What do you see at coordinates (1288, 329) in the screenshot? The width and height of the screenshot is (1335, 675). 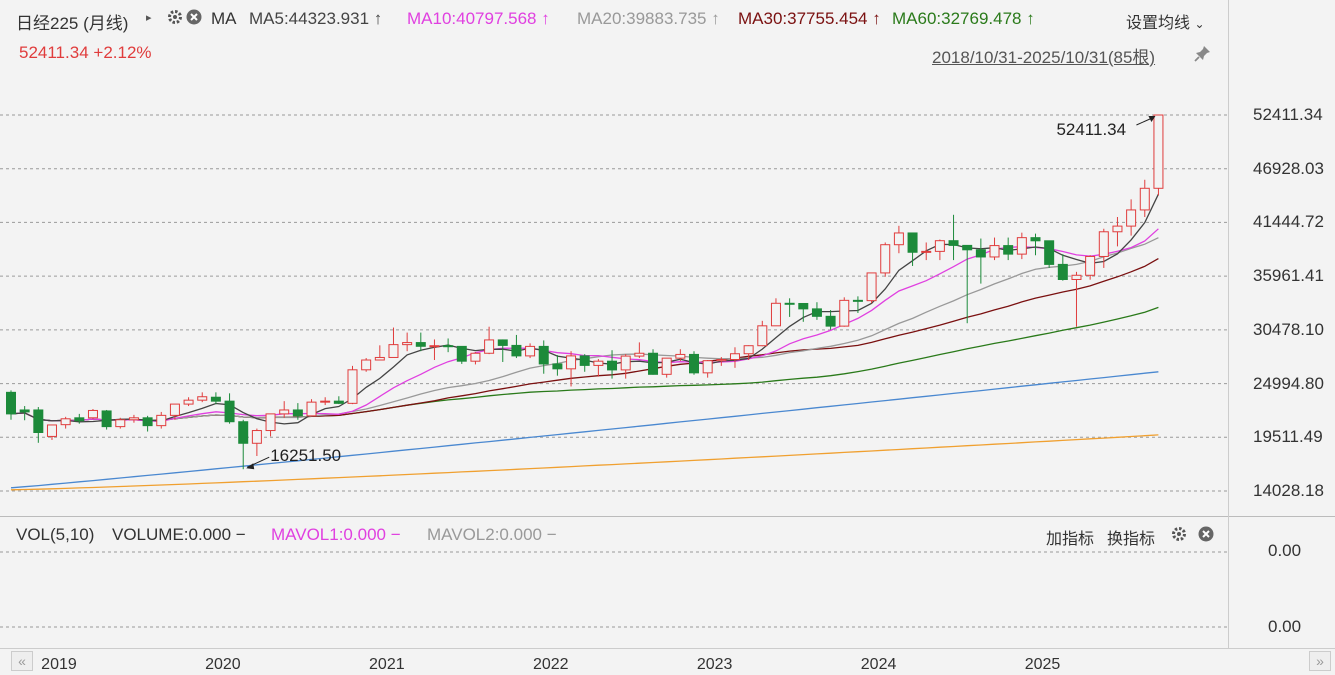 I see `y-tick-label: 30478.10` at bounding box center [1288, 329].